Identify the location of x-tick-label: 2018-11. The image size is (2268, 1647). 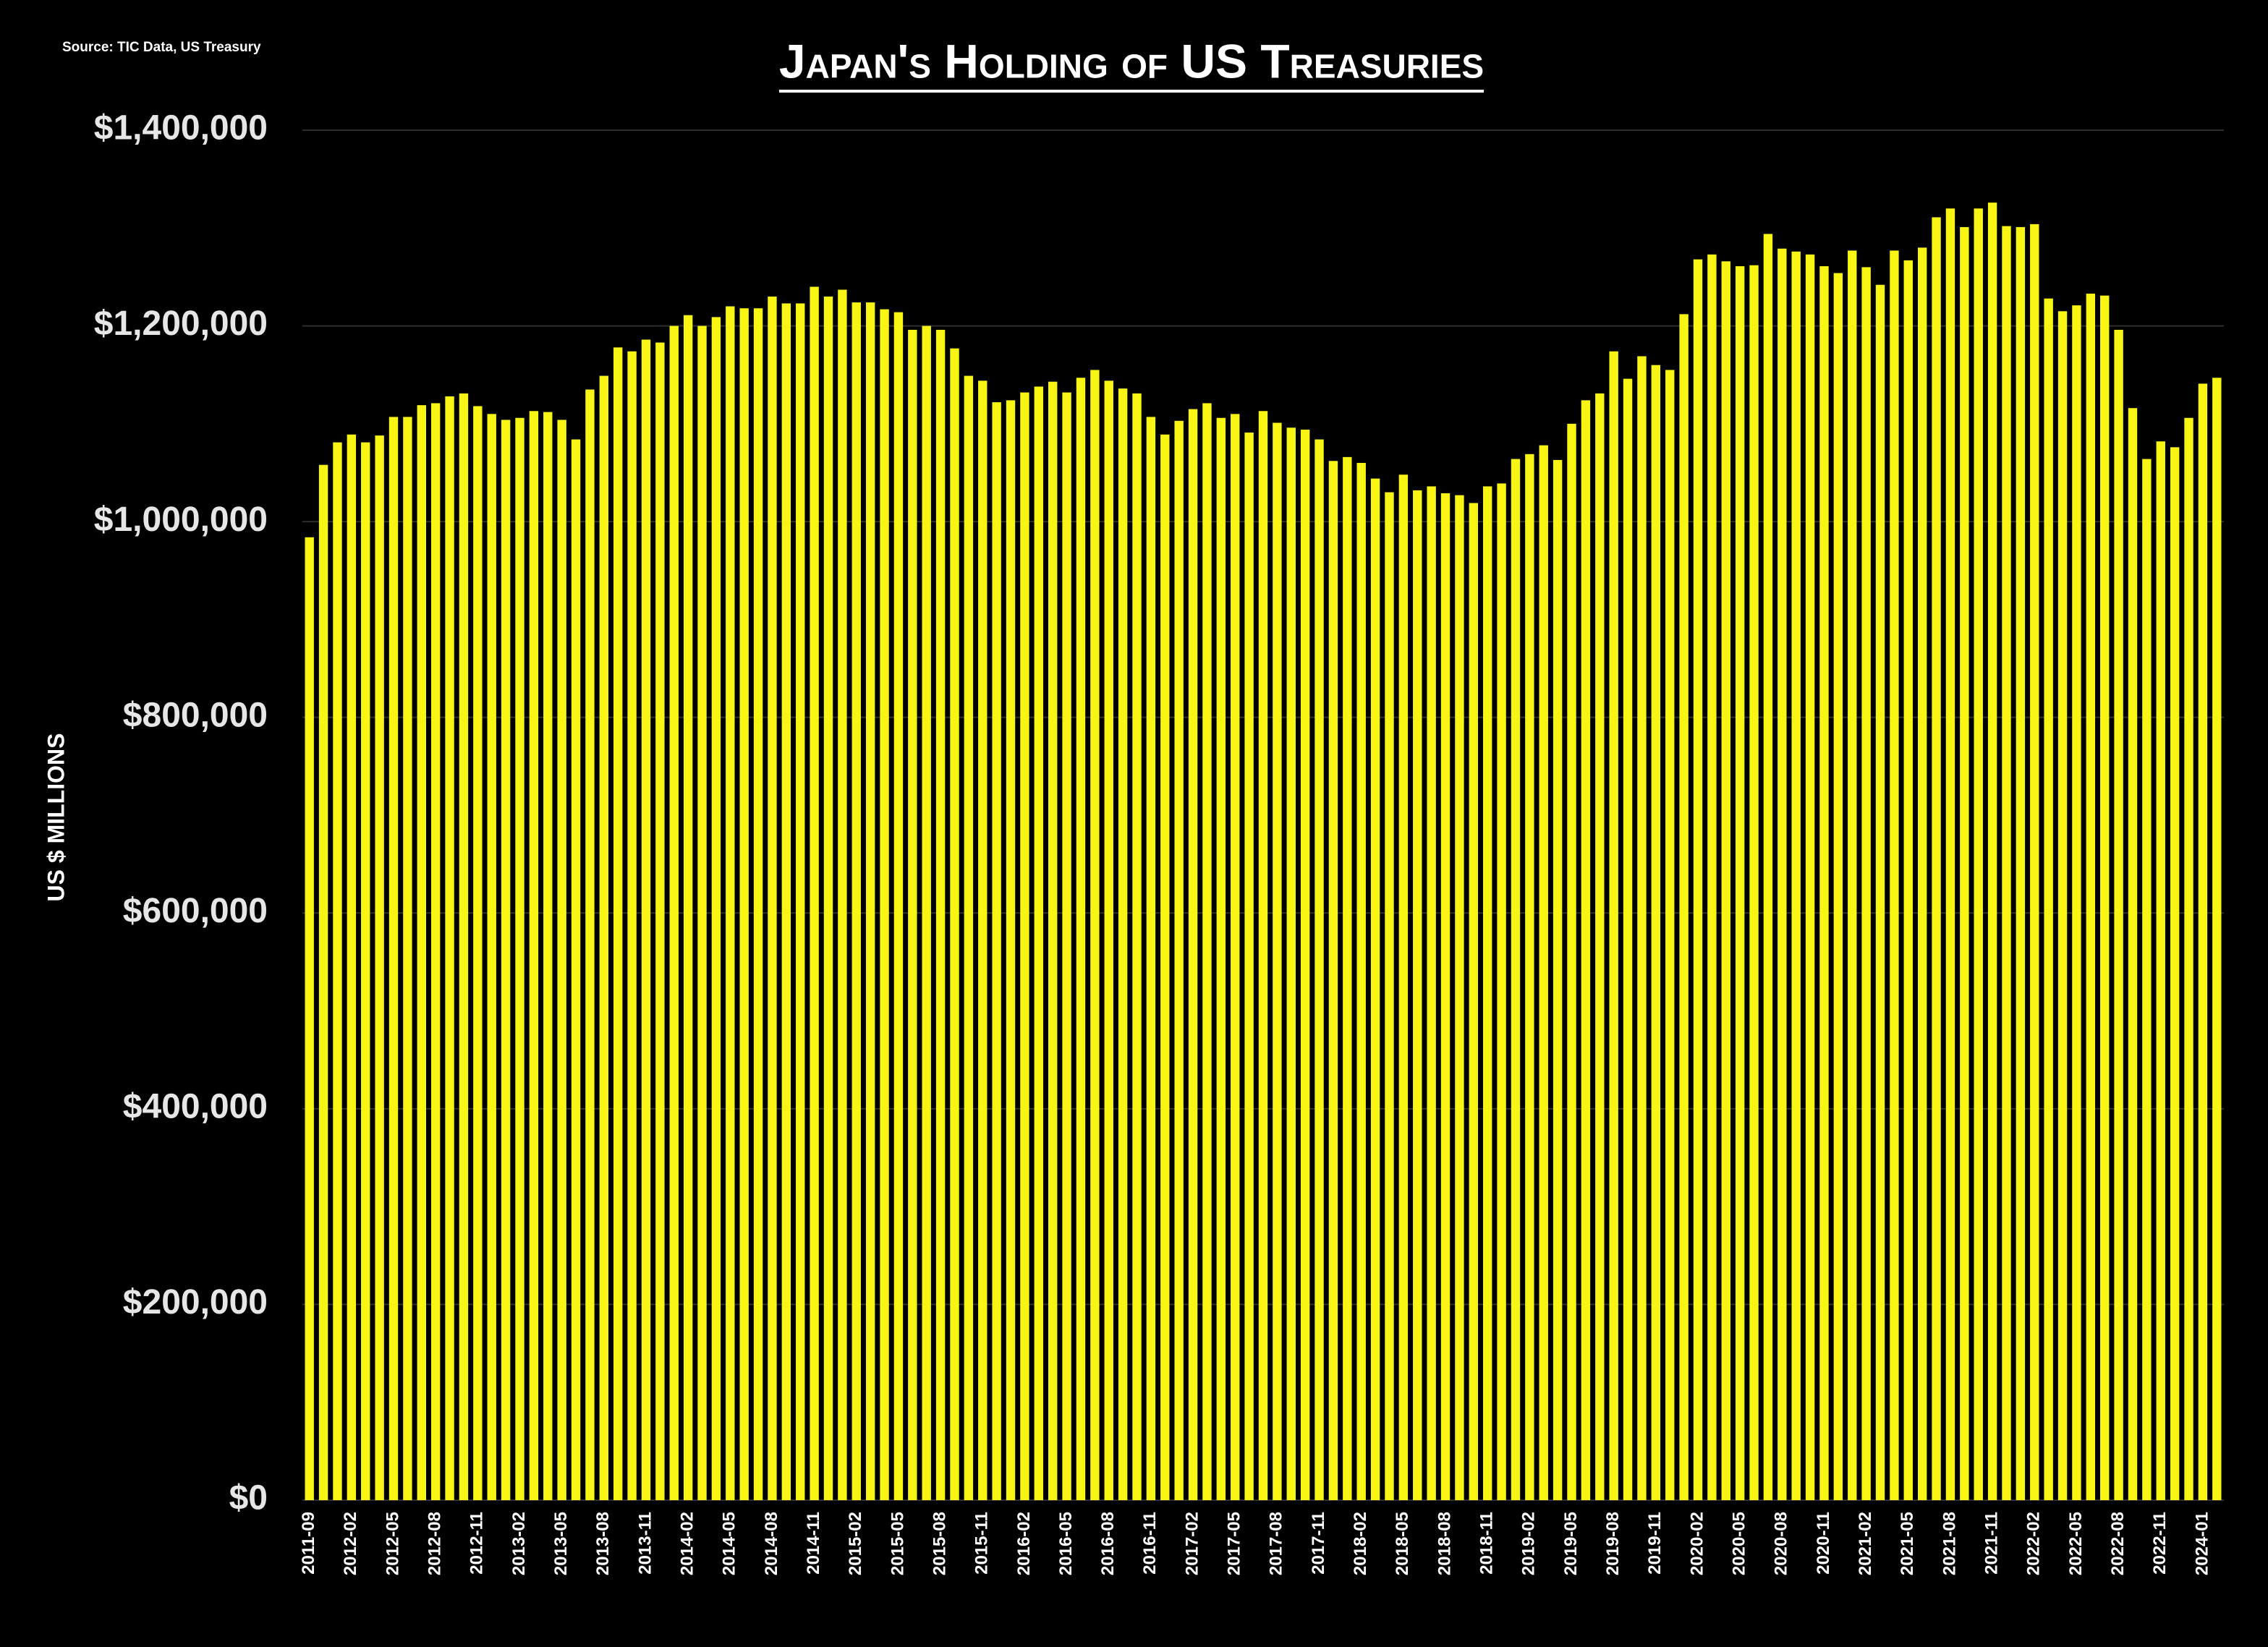
(1487, 1544).